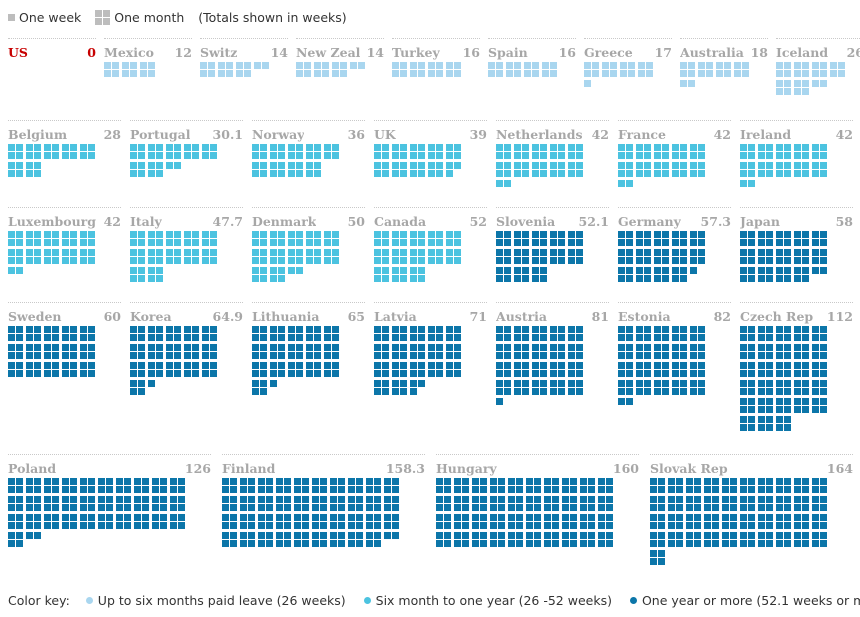 The width and height of the screenshot is (860, 617). Describe the element at coordinates (160, 134) in the screenshot. I see `country-name: Portugal` at that location.